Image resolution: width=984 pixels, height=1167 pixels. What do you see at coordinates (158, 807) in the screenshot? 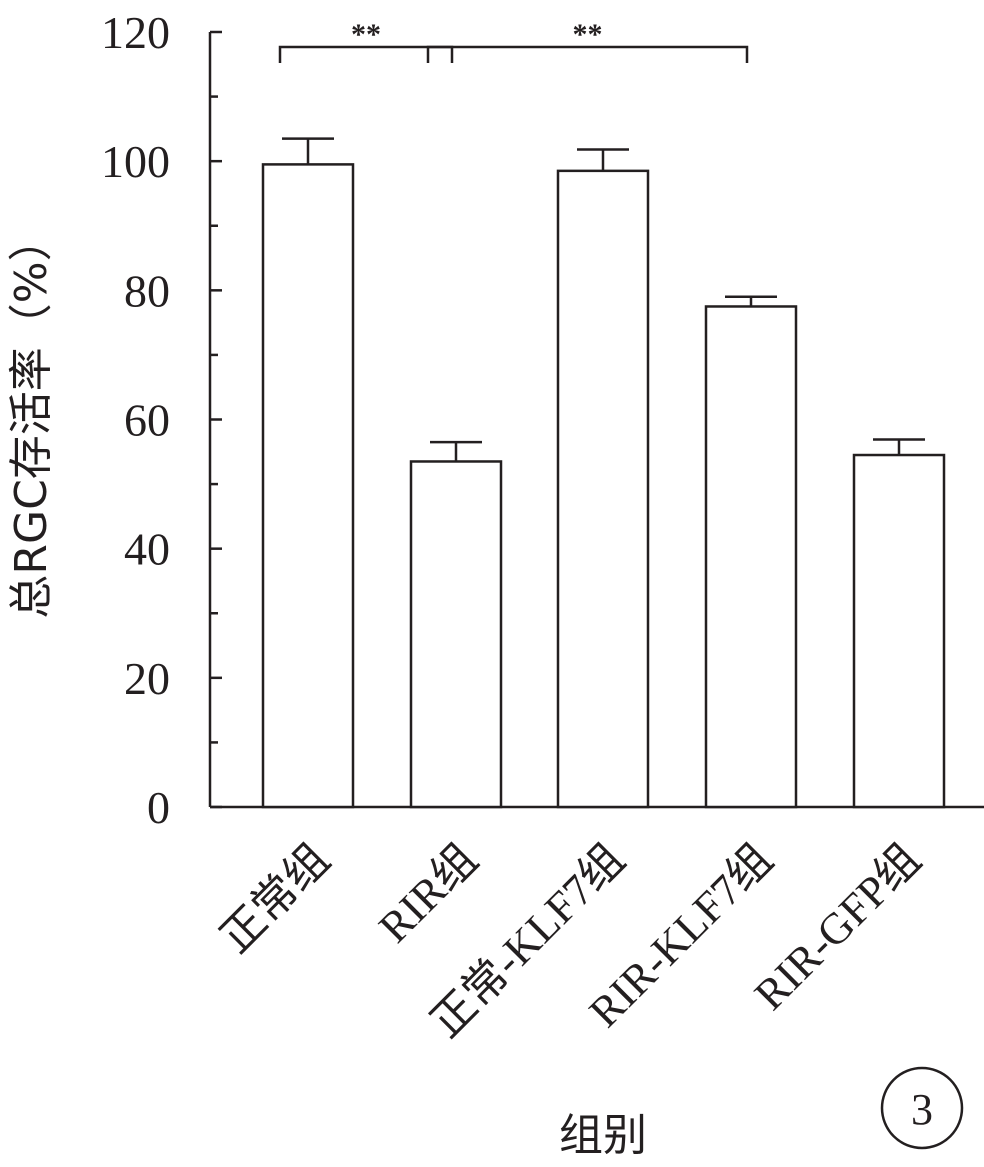
I see `y-tick-label: 0` at bounding box center [158, 807].